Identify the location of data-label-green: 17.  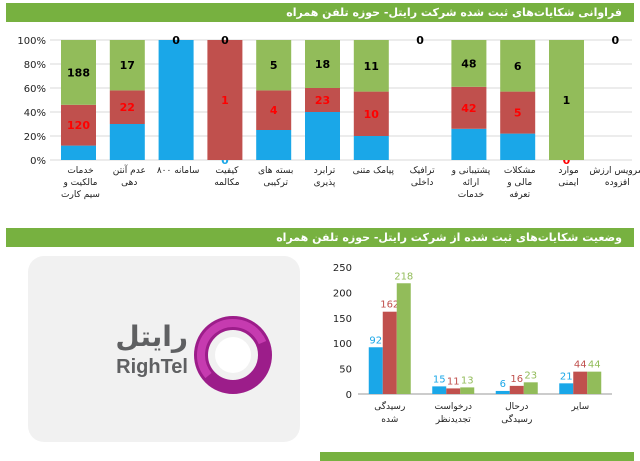
(127, 65).